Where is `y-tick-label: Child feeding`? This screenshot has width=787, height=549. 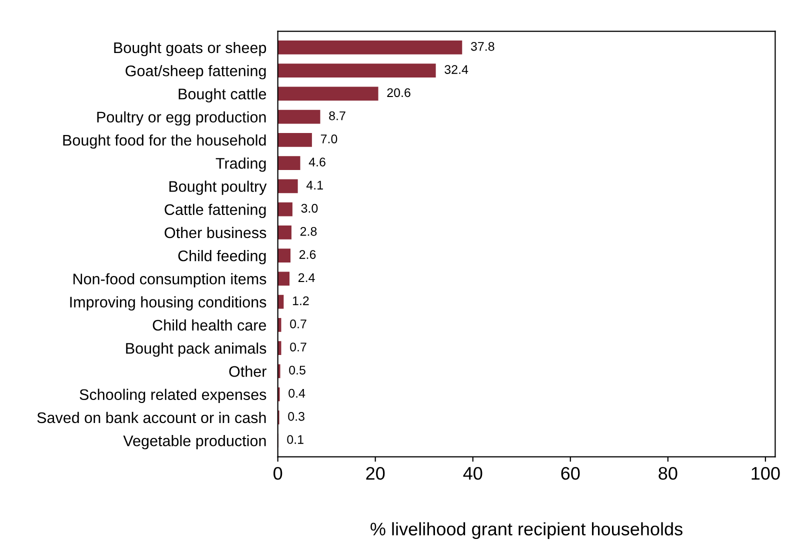
y-tick-label: Child feeding is located at coordinates (222, 257).